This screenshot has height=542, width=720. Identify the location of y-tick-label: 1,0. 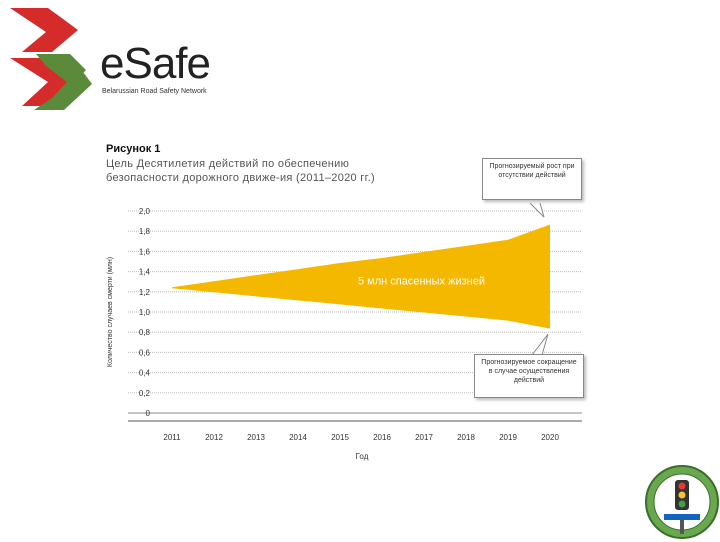
(145, 312).